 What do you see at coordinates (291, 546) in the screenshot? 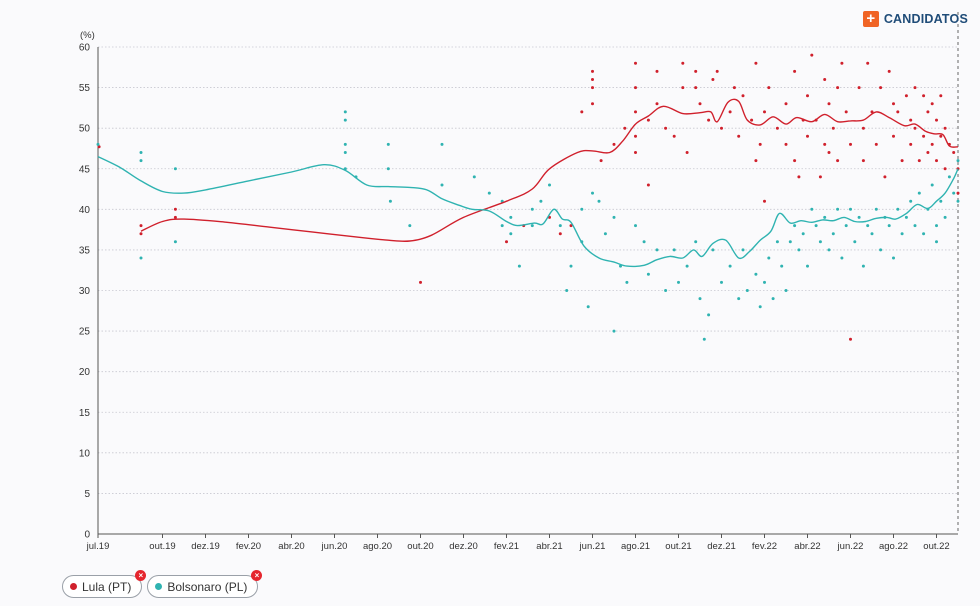
I see `x-tick-label: abr.20` at bounding box center [291, 546].